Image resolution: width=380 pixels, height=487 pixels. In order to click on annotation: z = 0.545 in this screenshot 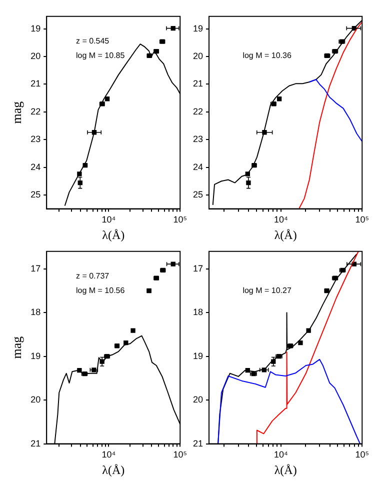, I will do `click(93, 41)`.